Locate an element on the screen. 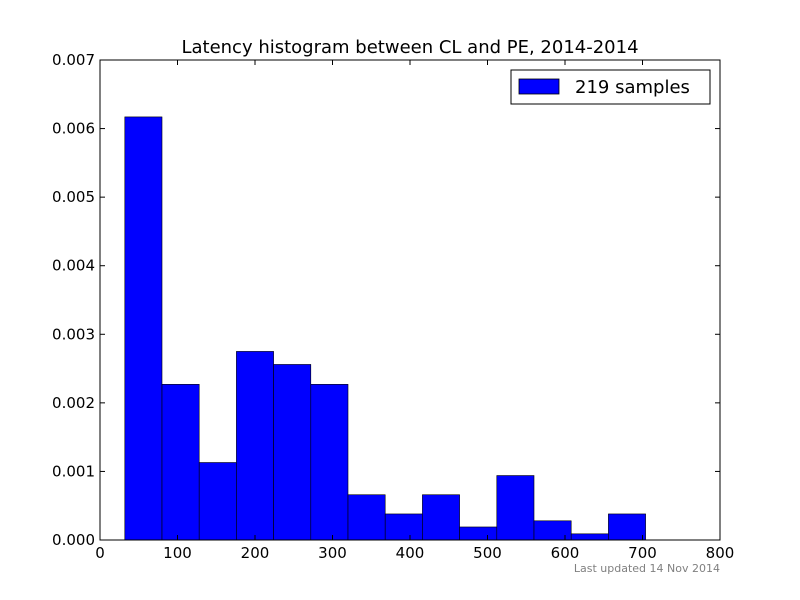 This screenshot has width=800, height=600. x-tick-label-3: 300 is located at coordinates (332, 553).